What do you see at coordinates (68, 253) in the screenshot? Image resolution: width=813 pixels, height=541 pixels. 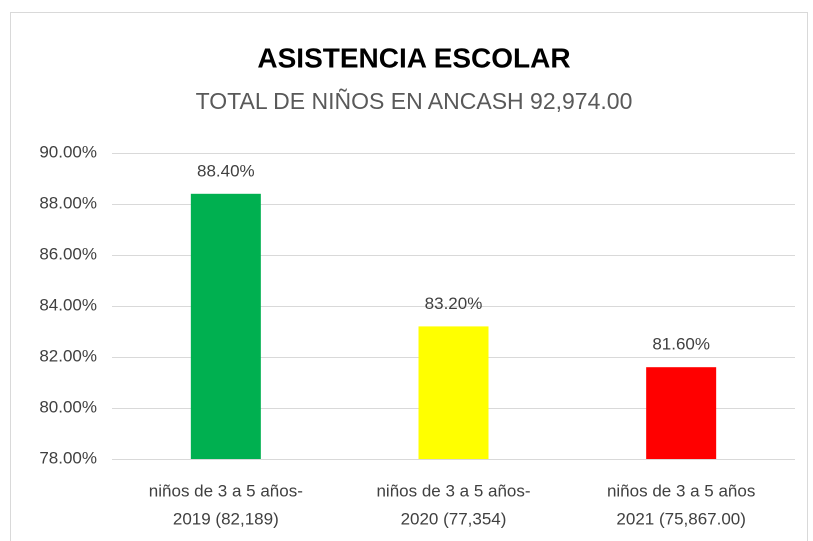 I see `y-tick-label: 86.00%` at bounding box center [68, 253].